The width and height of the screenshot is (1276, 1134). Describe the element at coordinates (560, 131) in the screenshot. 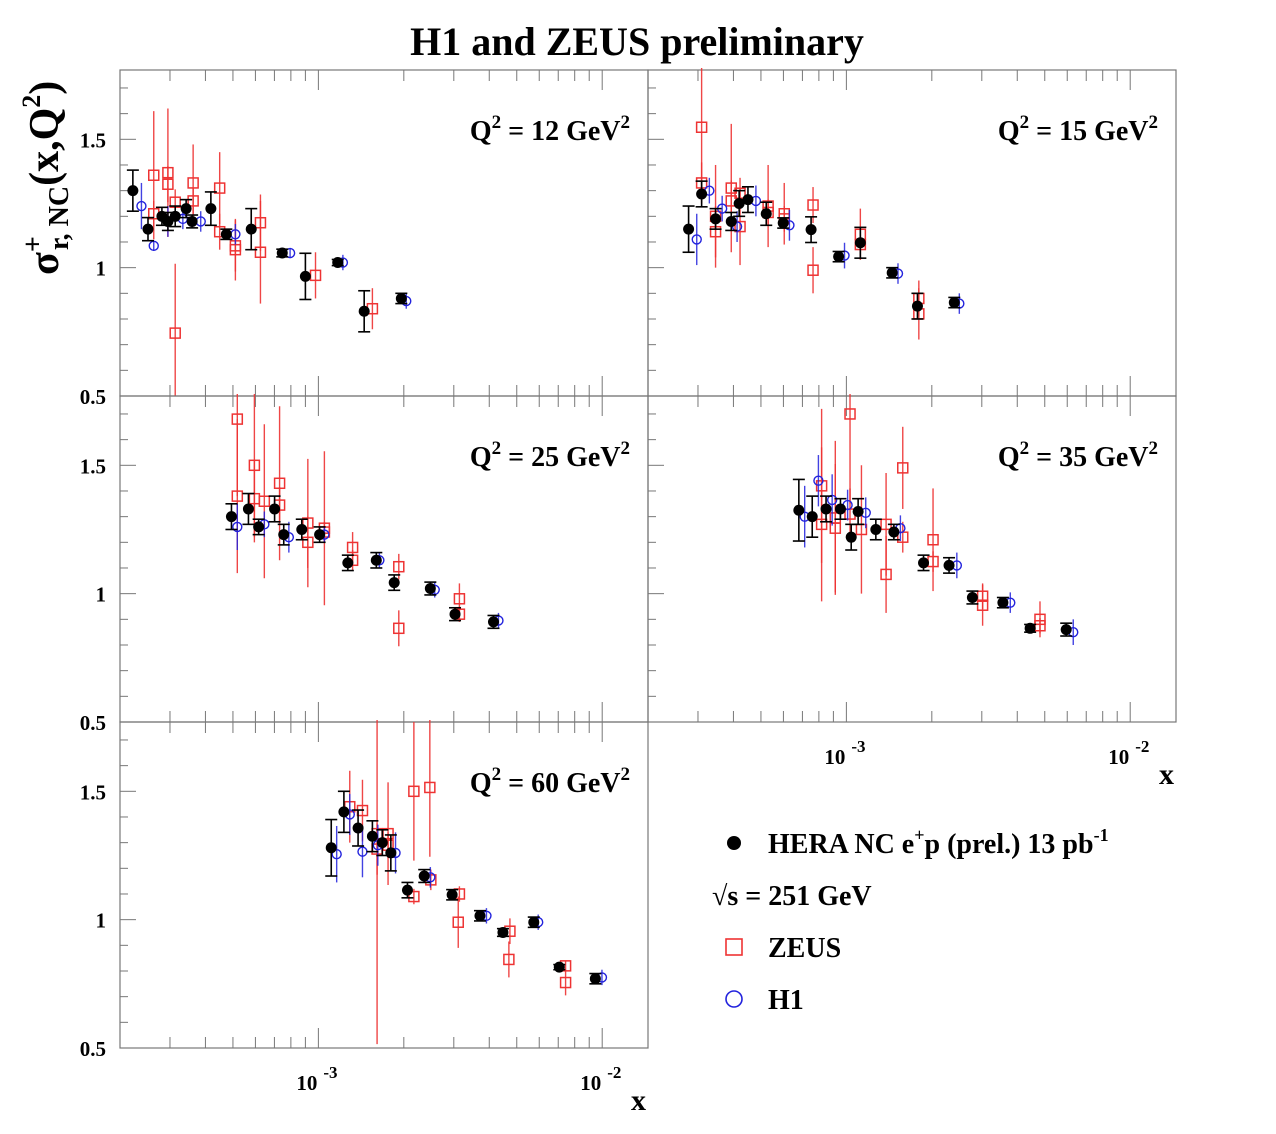

I see `panel-label-value: = 12 GeV` at that location.